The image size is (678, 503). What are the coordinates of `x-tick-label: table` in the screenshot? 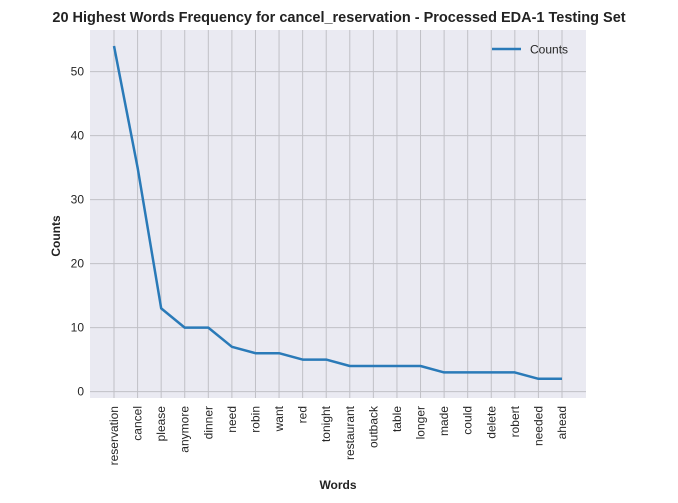 It's located at (397, 419).